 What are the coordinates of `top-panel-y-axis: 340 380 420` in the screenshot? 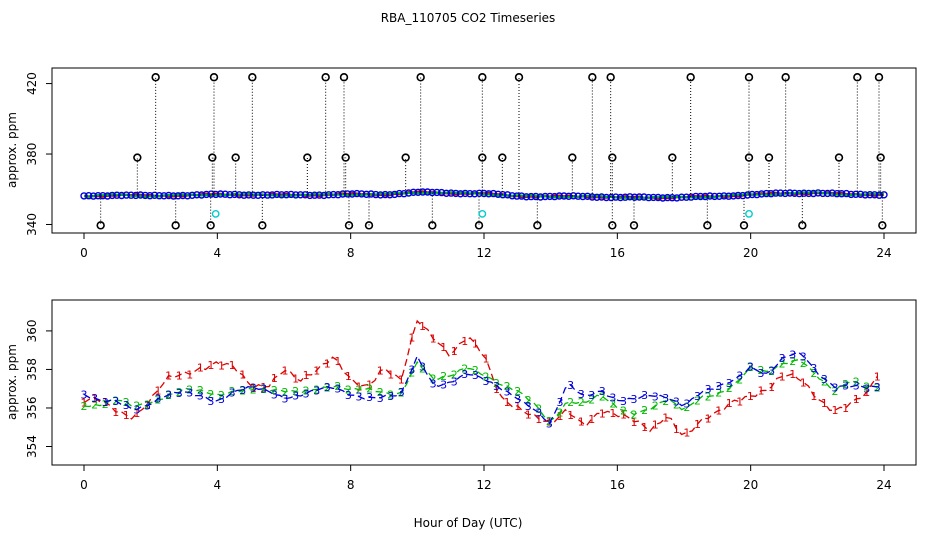 It's located at (39, 154).